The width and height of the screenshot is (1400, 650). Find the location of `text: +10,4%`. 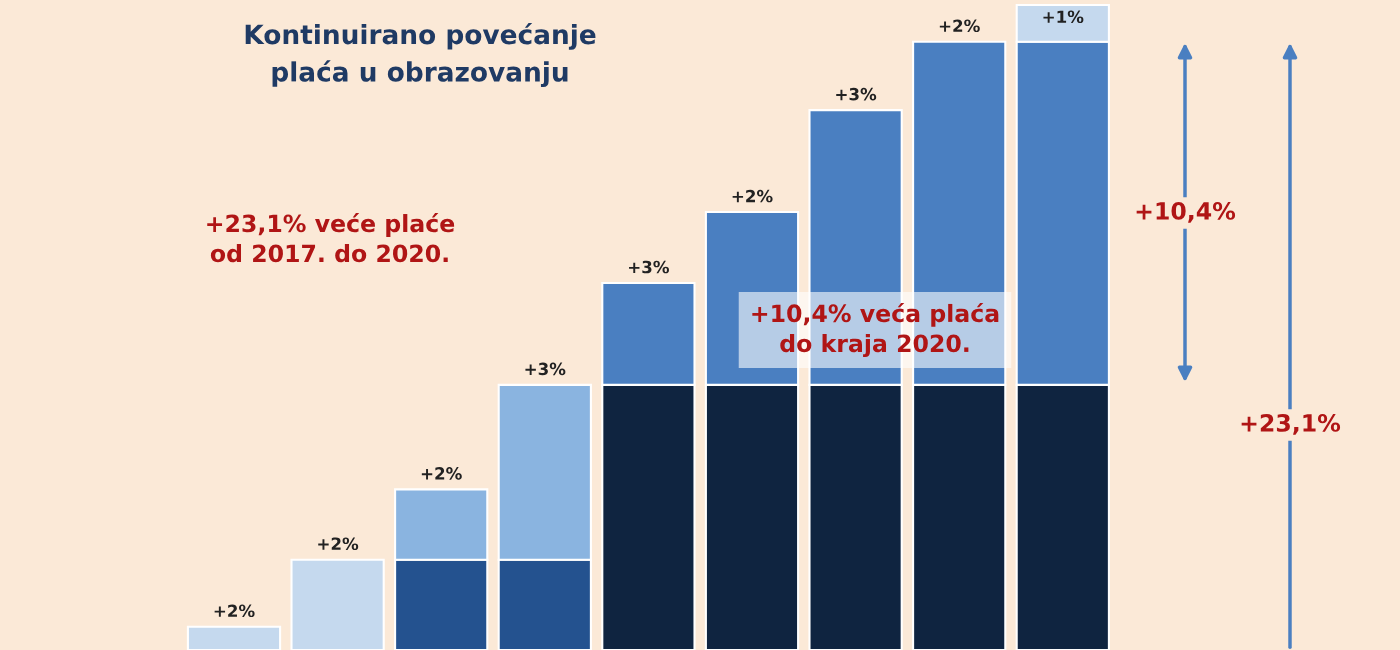

text: +10,4% is located at coordinates (1186, 212).